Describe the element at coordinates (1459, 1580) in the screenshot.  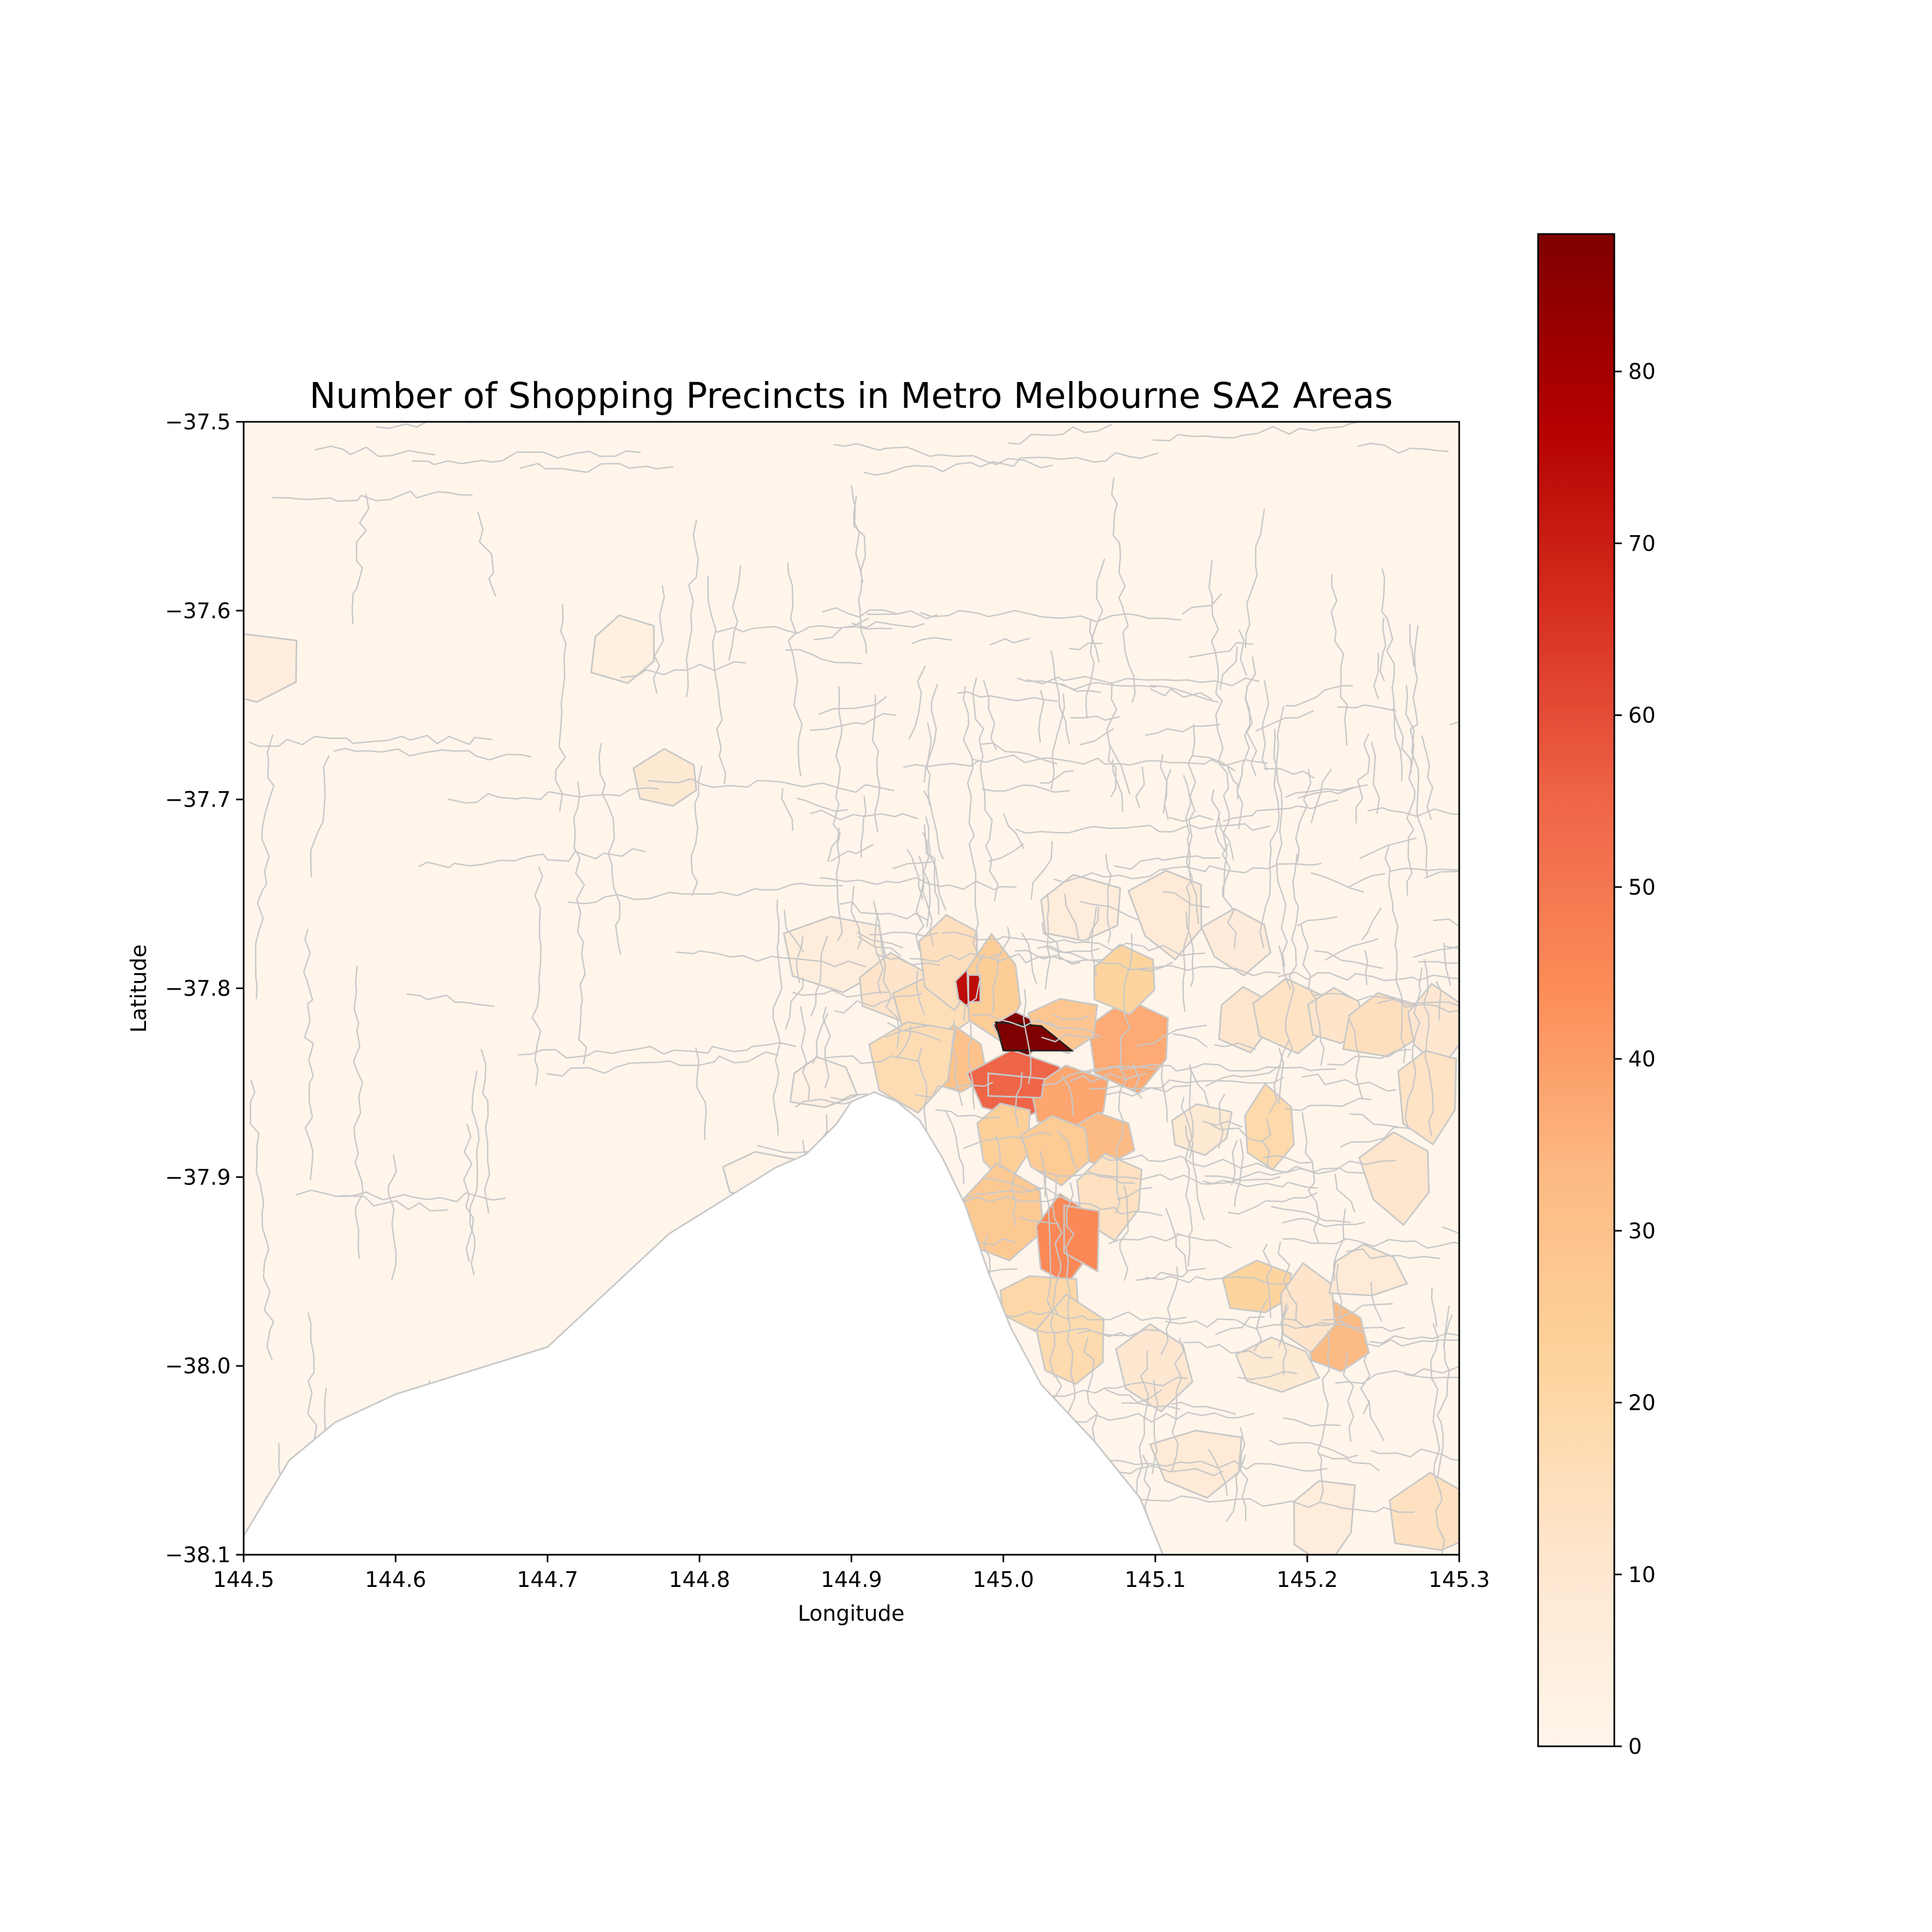
I see `x-tick-label: 145.3` at that location.